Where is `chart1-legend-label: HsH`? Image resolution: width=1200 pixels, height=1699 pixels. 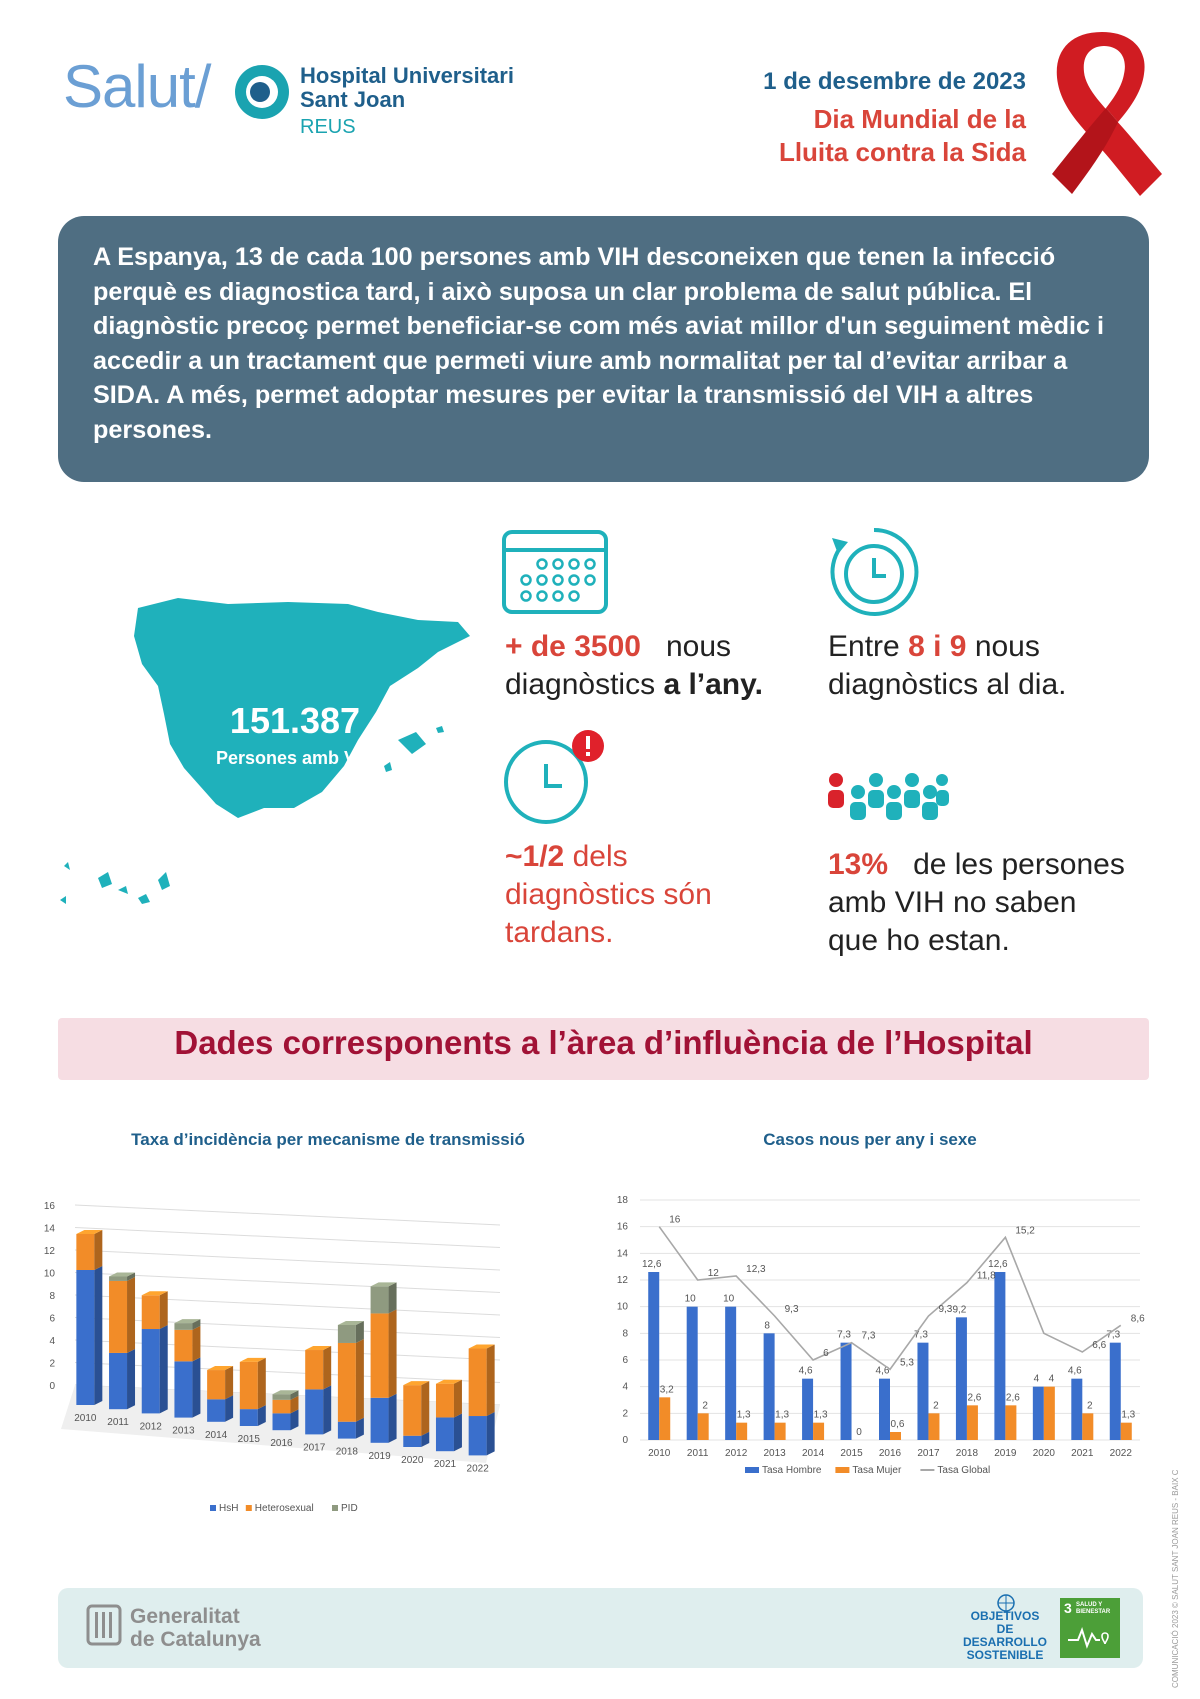
chart1-legend-label: HsH is located at coordinates (228, 1508).